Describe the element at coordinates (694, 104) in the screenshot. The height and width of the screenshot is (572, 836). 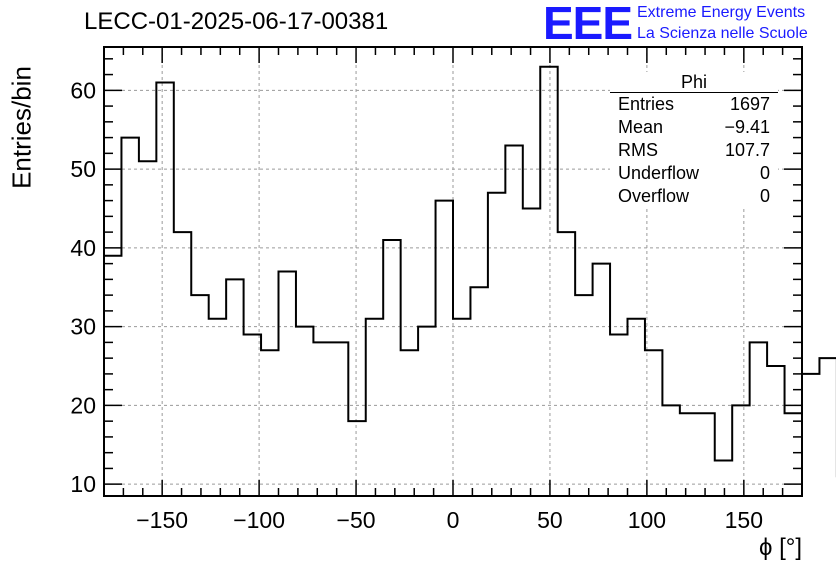
I see `stats-row: Entries 1697` at that location.